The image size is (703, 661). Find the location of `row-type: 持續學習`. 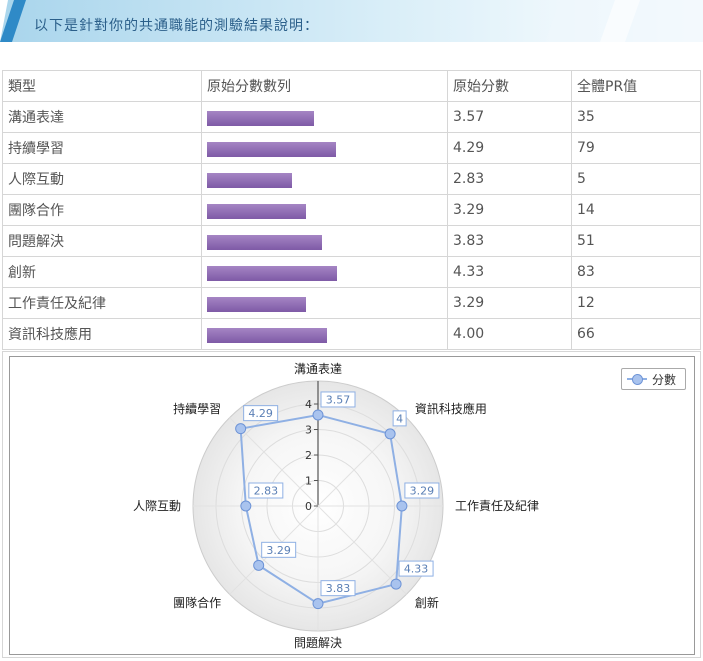

row-type: 持續學習 is located at coordinates (102, 148).